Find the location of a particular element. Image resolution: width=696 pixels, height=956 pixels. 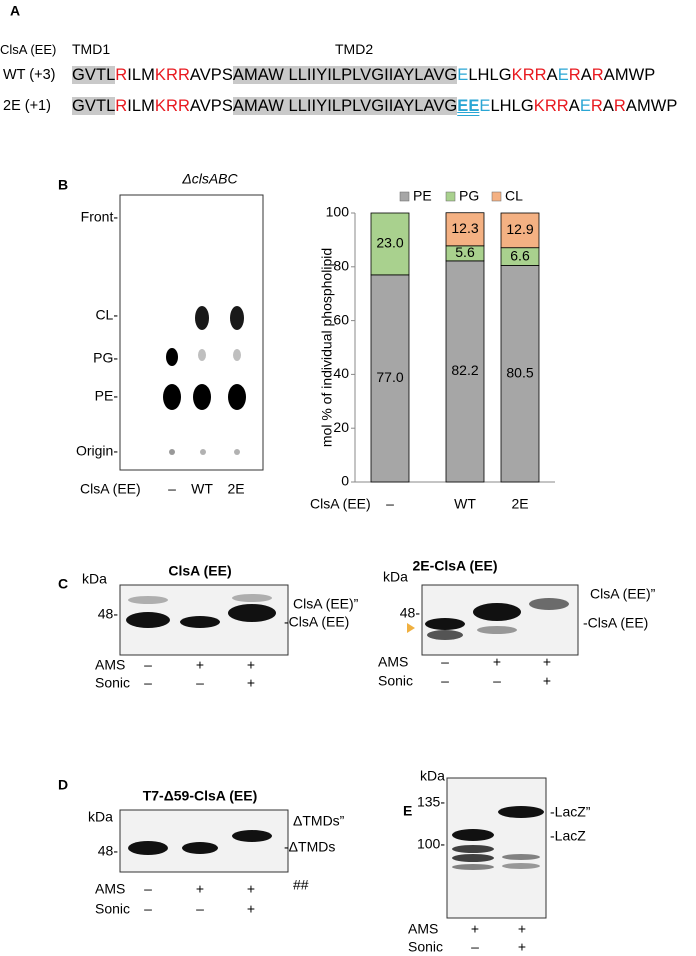

x-tick-label: 2E is located at coordinates (519, 504).